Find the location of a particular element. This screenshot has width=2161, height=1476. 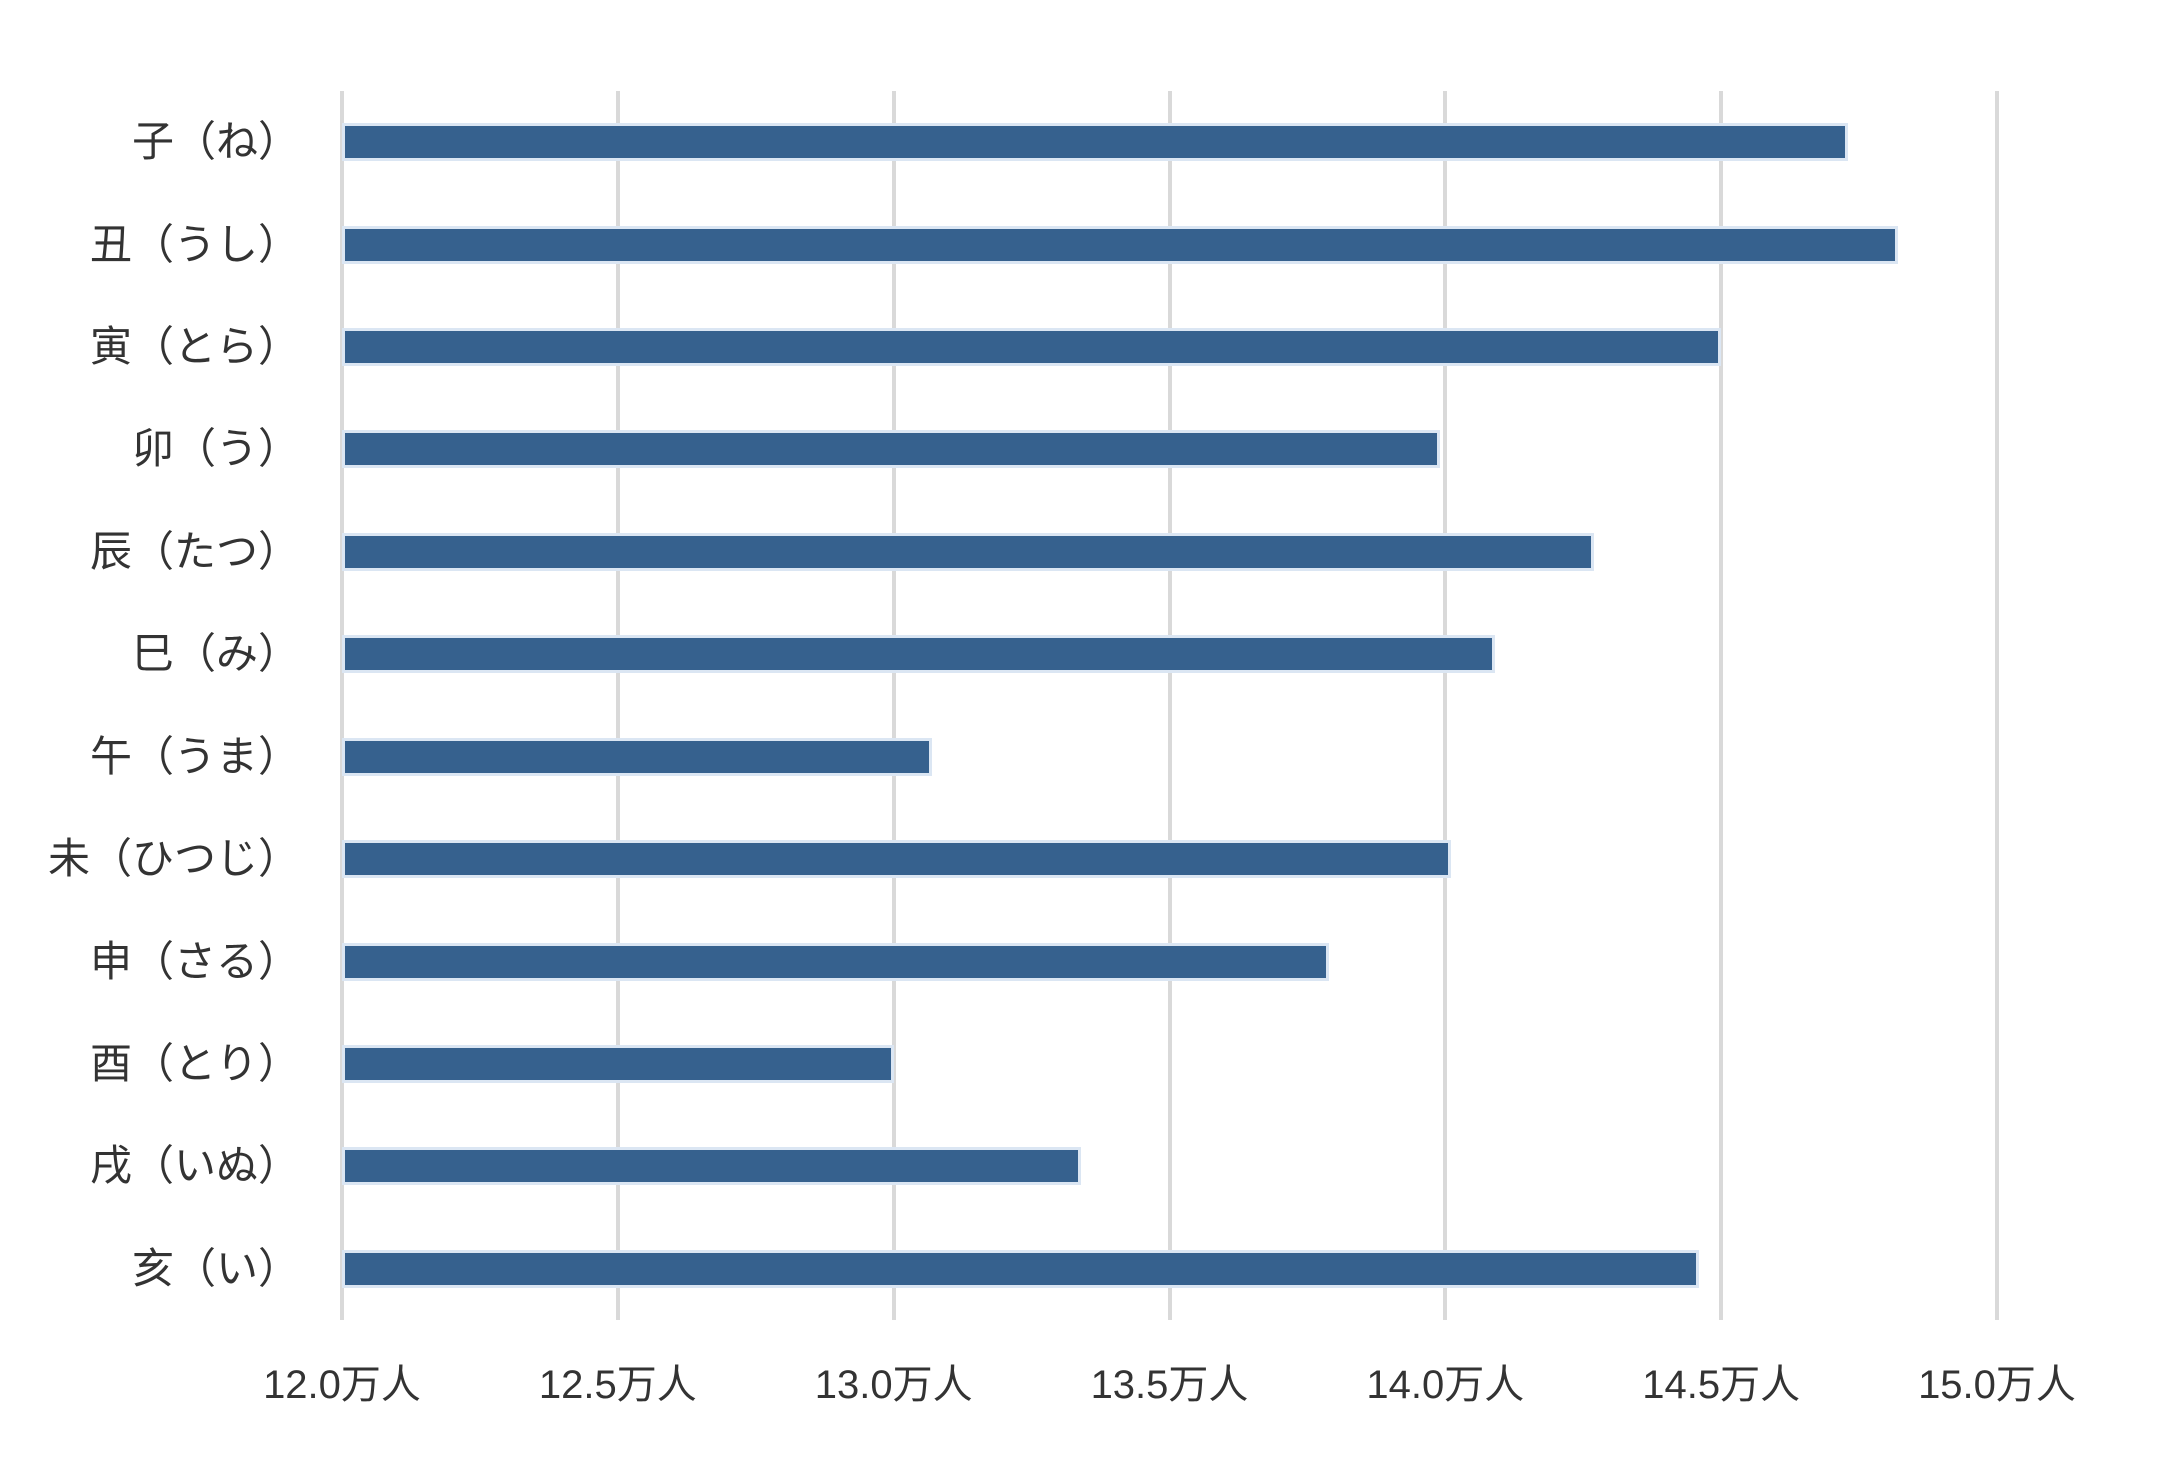

y-axis-label: 辰（たつ） is located at coordinates (194, 551).